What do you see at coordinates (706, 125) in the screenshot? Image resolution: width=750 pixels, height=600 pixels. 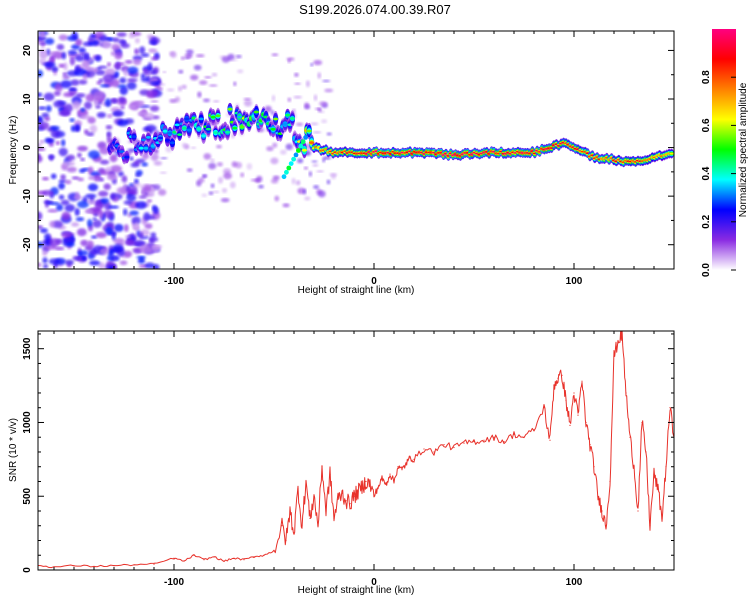 I see `colorbar-tick-label: 0.6` at bounding box center [706, 125].